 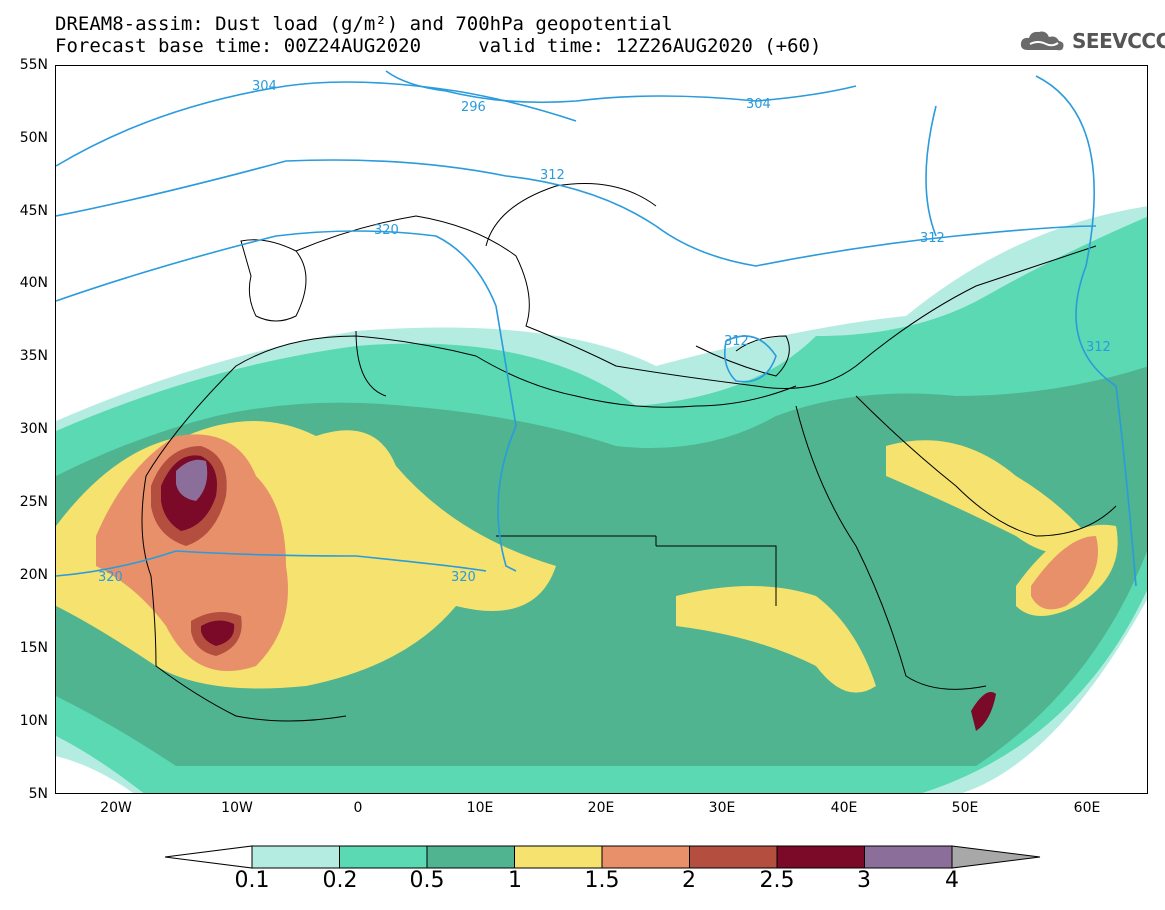 What do you see at coordinates (38, 794) in the screenshot?
I see `lat-label: 5N` at bounding box center [38, 794].